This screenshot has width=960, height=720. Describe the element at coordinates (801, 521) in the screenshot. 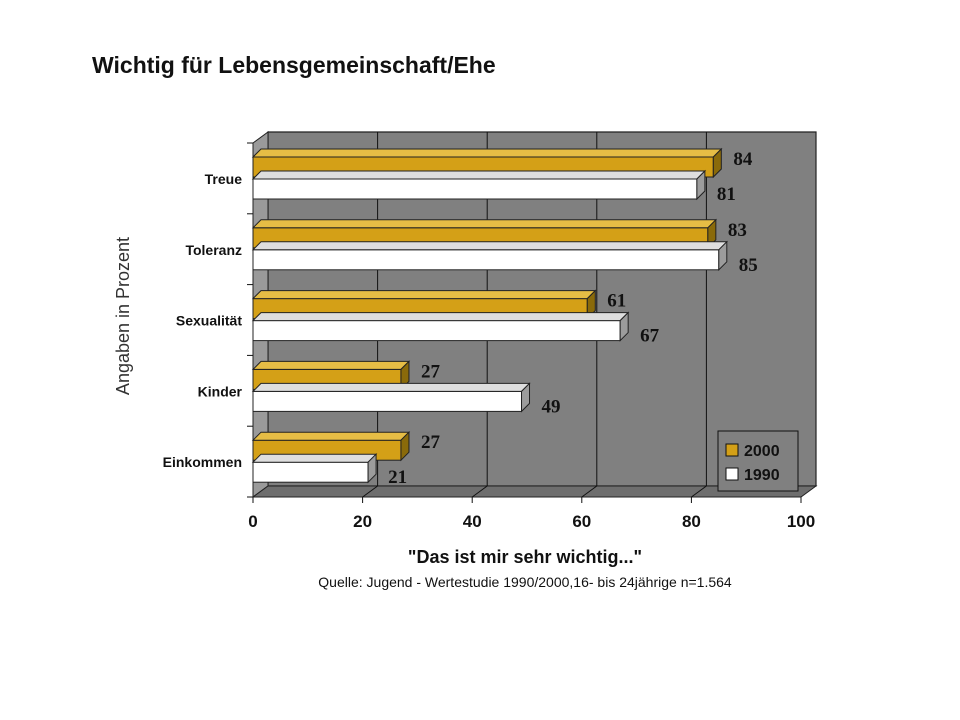

I see `x-tick-label: 100` at that location.